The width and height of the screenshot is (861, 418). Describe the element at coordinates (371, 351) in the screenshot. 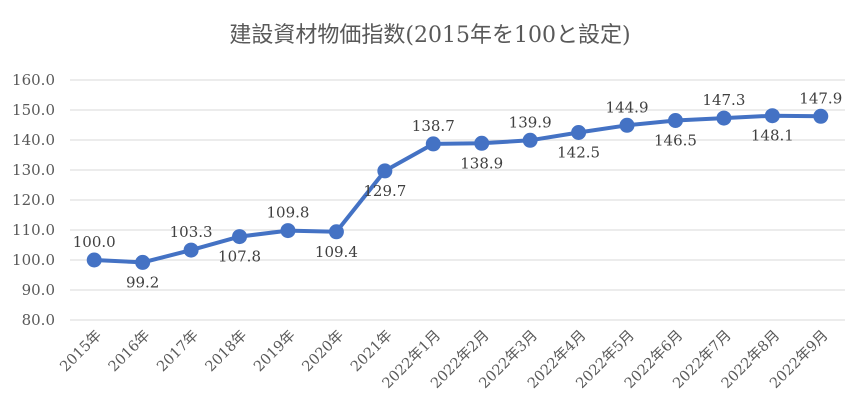

I see `x-tick-label: 2021年` at that location.